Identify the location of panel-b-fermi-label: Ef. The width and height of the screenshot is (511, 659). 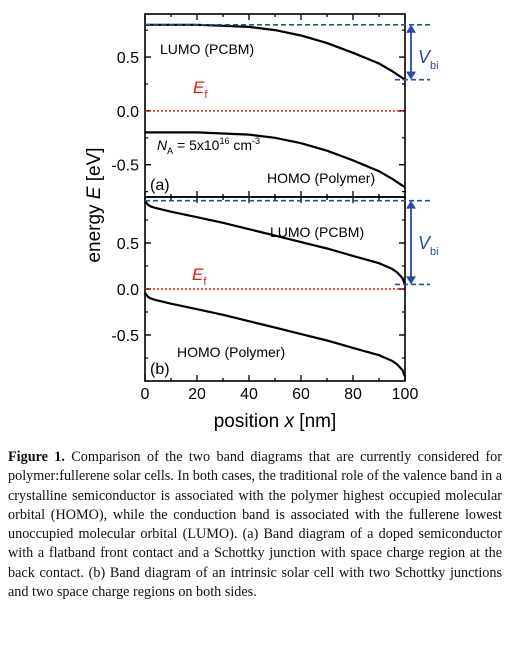
(199, 276).